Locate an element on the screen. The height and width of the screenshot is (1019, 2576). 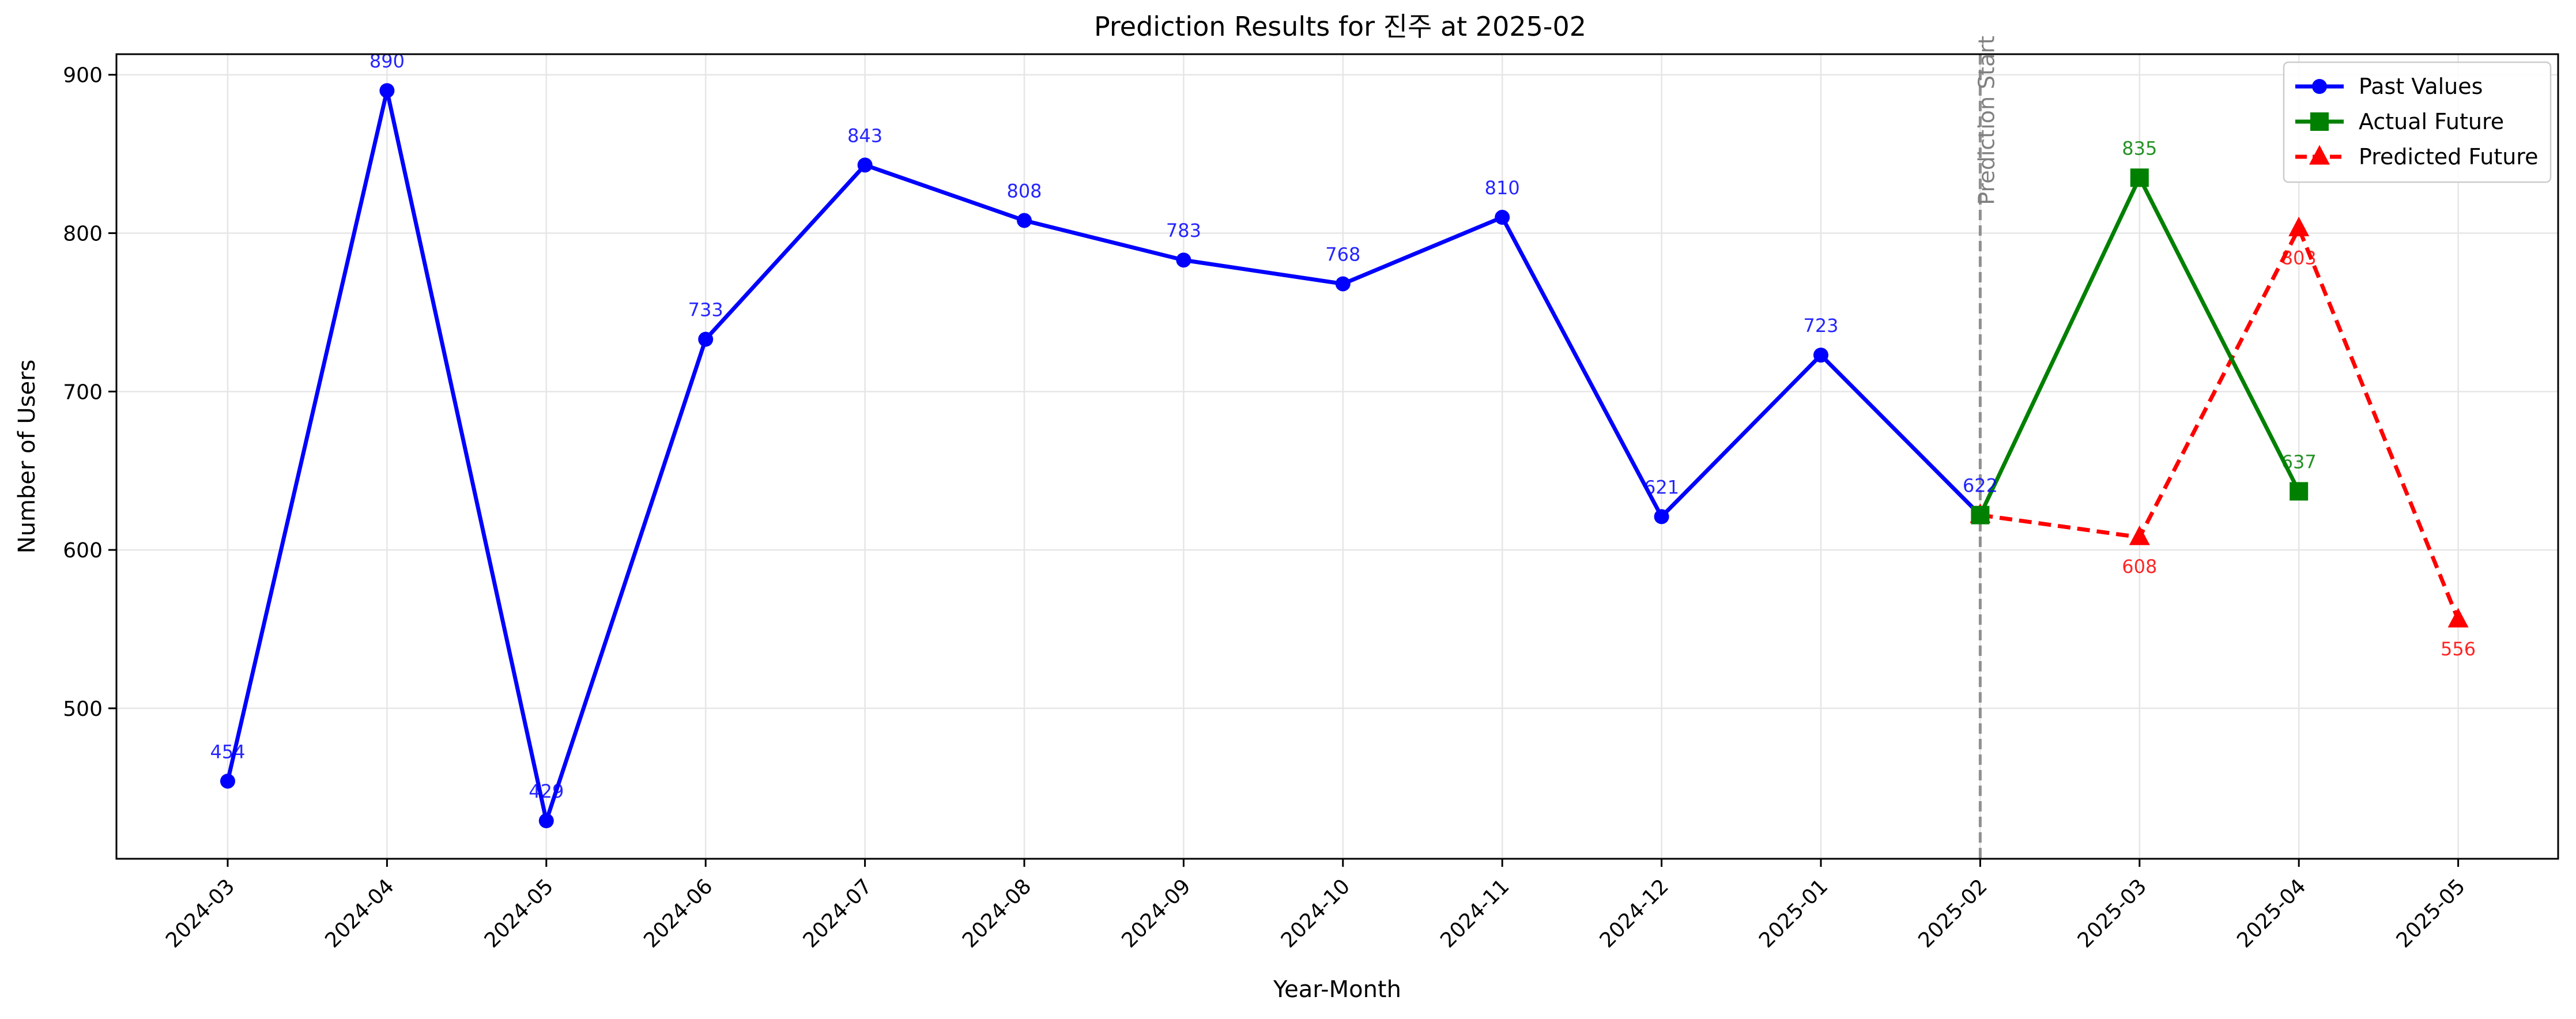
data-label: 556 is located at coordinates (2458, 649).